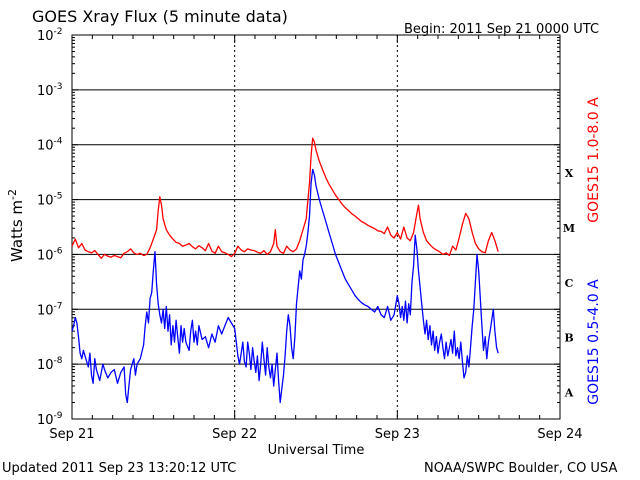 Image resolution: width=640 pixels, height=480 pixels. I want to click on y-tick-label: 10⁻², so click(50, 35).